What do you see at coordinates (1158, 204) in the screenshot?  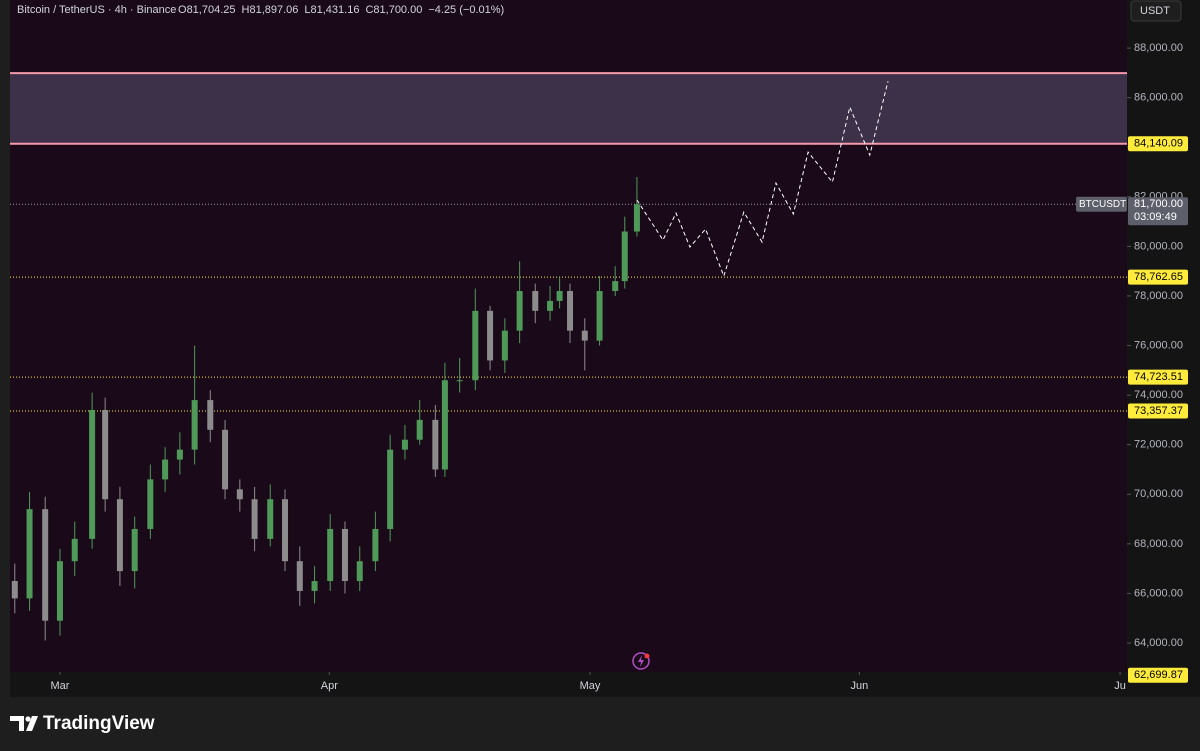 I see `price-label: 81,700.00` at bounding box center [1158, 204].